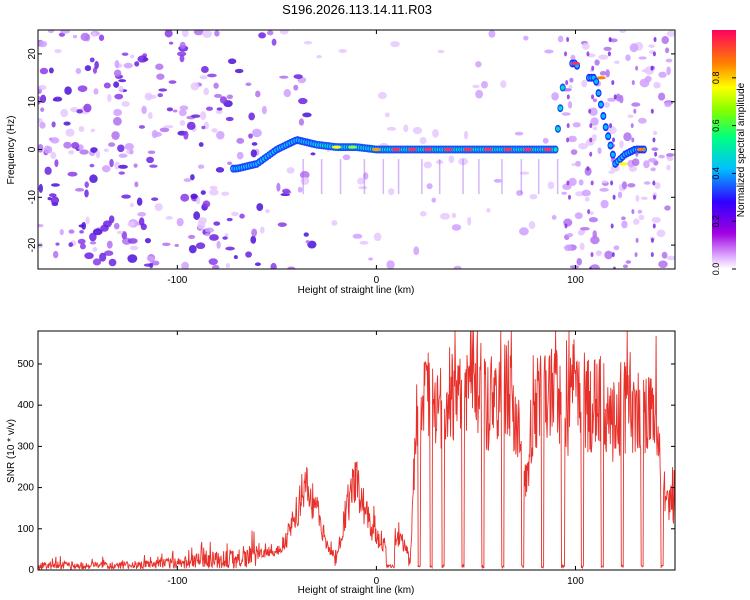  Describe the element at coordinates (25, 405) in the screenshot. I see `y-tick-label: 400` at that location.